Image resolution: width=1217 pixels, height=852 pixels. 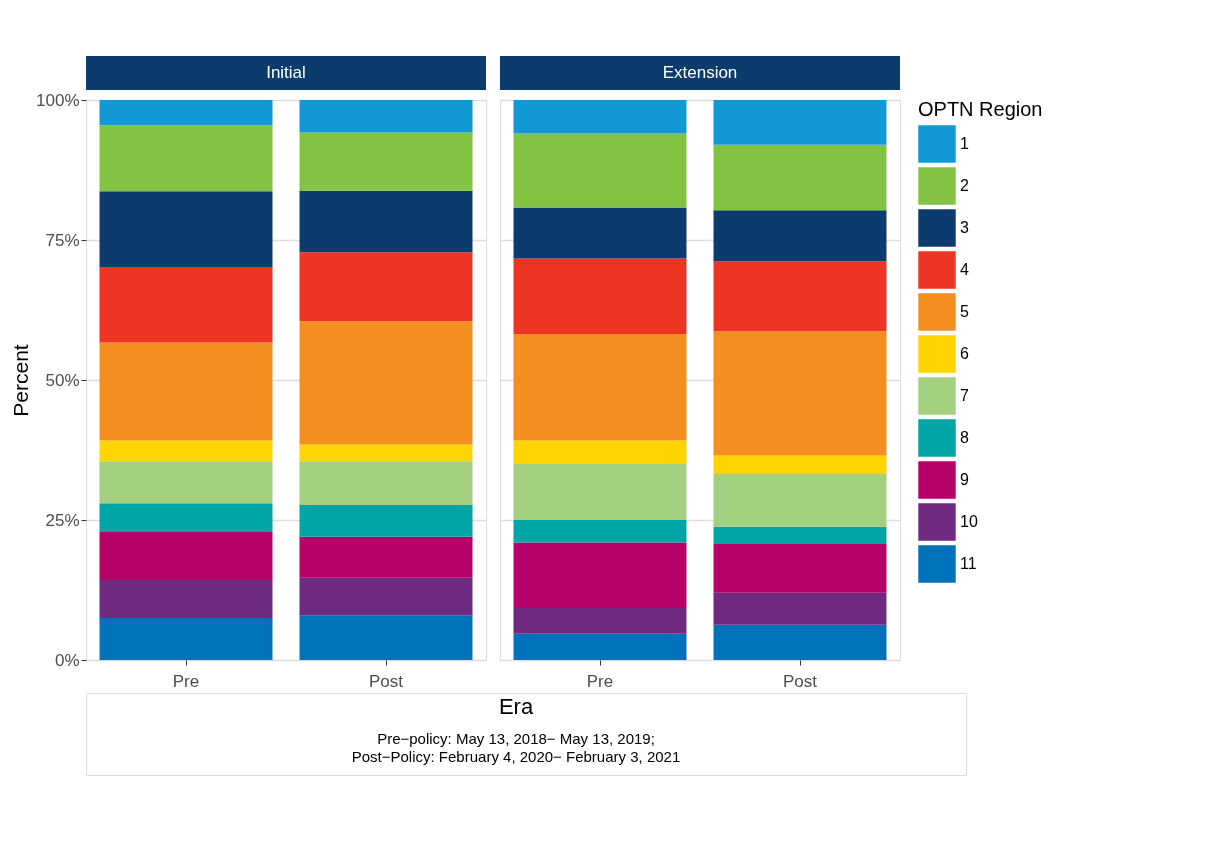 I want to click on y-tick-label: 75%, so click(x=62, y=240).